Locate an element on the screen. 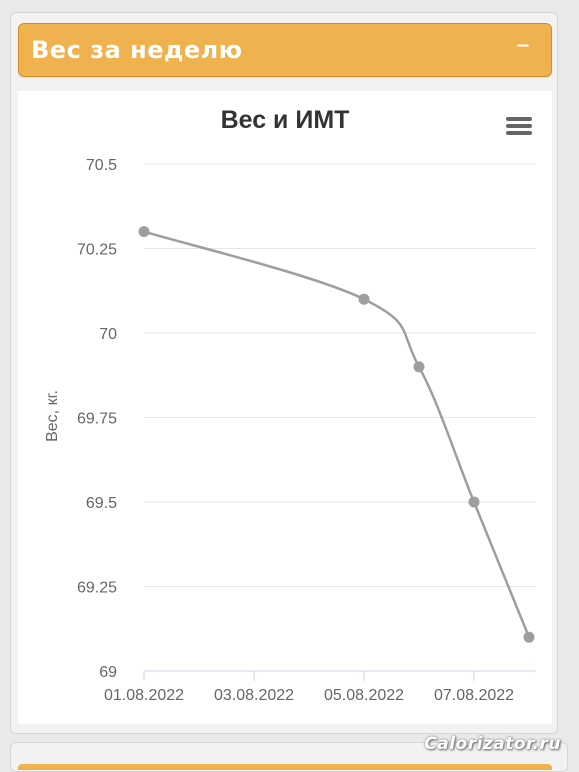 The height and width of the screenshot is (772, 579). x-axis: 01.08.2022 03.08.2022 05.08.2022 07.08.2022 is located at coordinates (320, 687).